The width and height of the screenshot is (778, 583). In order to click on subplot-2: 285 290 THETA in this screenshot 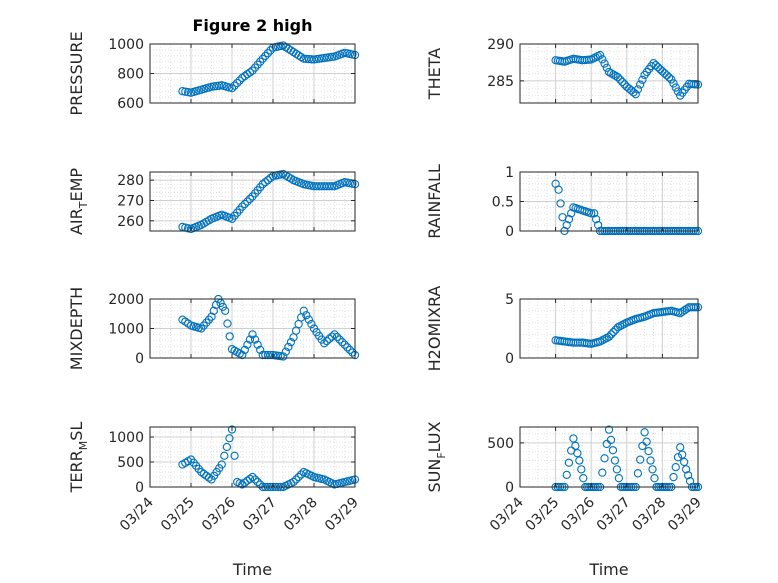, I will do `click(564, 70)`.